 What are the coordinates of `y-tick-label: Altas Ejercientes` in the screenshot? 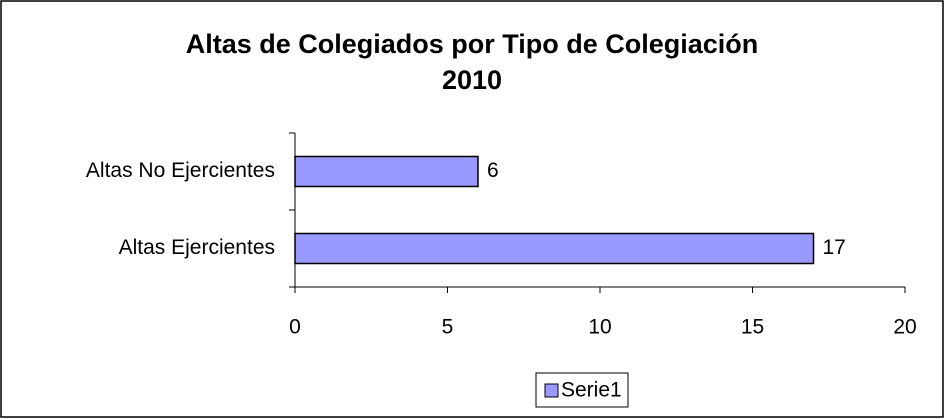 It's located at (197, 247).